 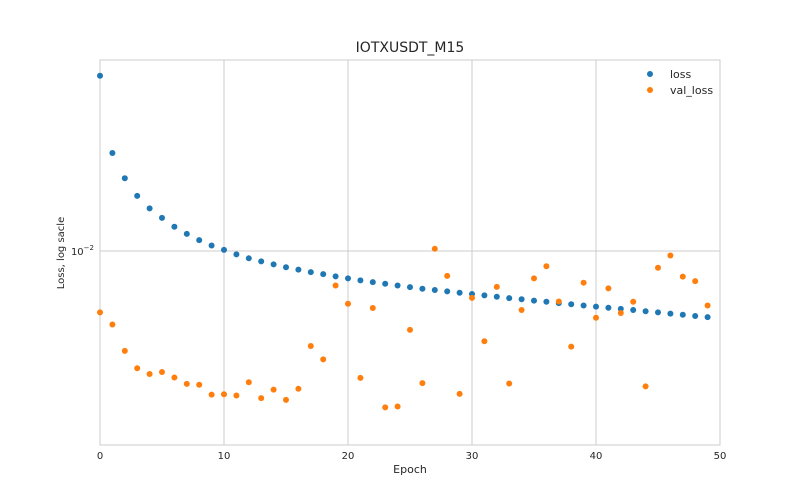 What do you see at coordinates (410, 469) in the screenshot?
I see `x-axis-label: Epoch` at bounding box center [410, 469].